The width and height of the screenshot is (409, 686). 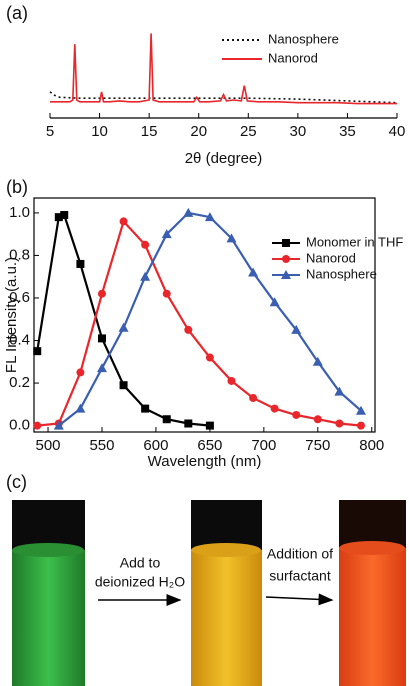 What do you see at coordinates (198, 131) in the screenshot?
I see `x-tick-label: 20` at bounding box center [198, 131].